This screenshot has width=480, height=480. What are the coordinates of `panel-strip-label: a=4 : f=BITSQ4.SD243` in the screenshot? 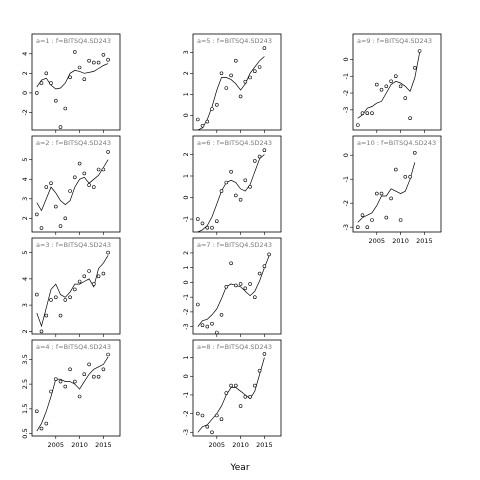 It's located at (73, 347).